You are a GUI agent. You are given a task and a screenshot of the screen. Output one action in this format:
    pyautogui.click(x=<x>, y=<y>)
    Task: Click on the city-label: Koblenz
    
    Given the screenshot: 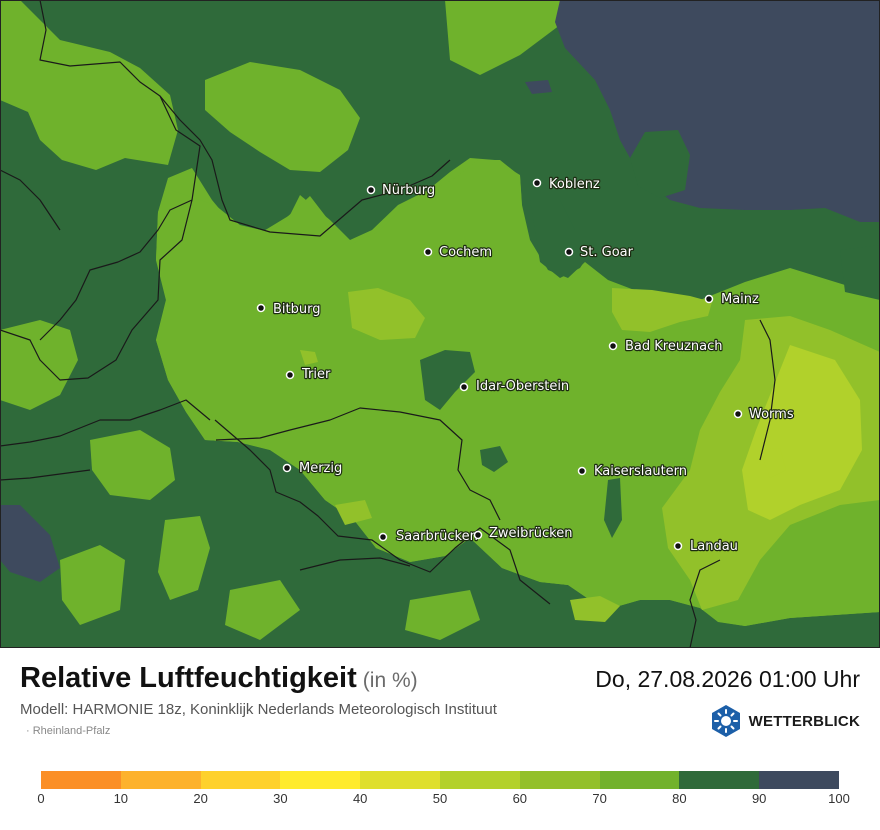 What is the action you would take?
    pyautogui.click(x=574, y=184)
    